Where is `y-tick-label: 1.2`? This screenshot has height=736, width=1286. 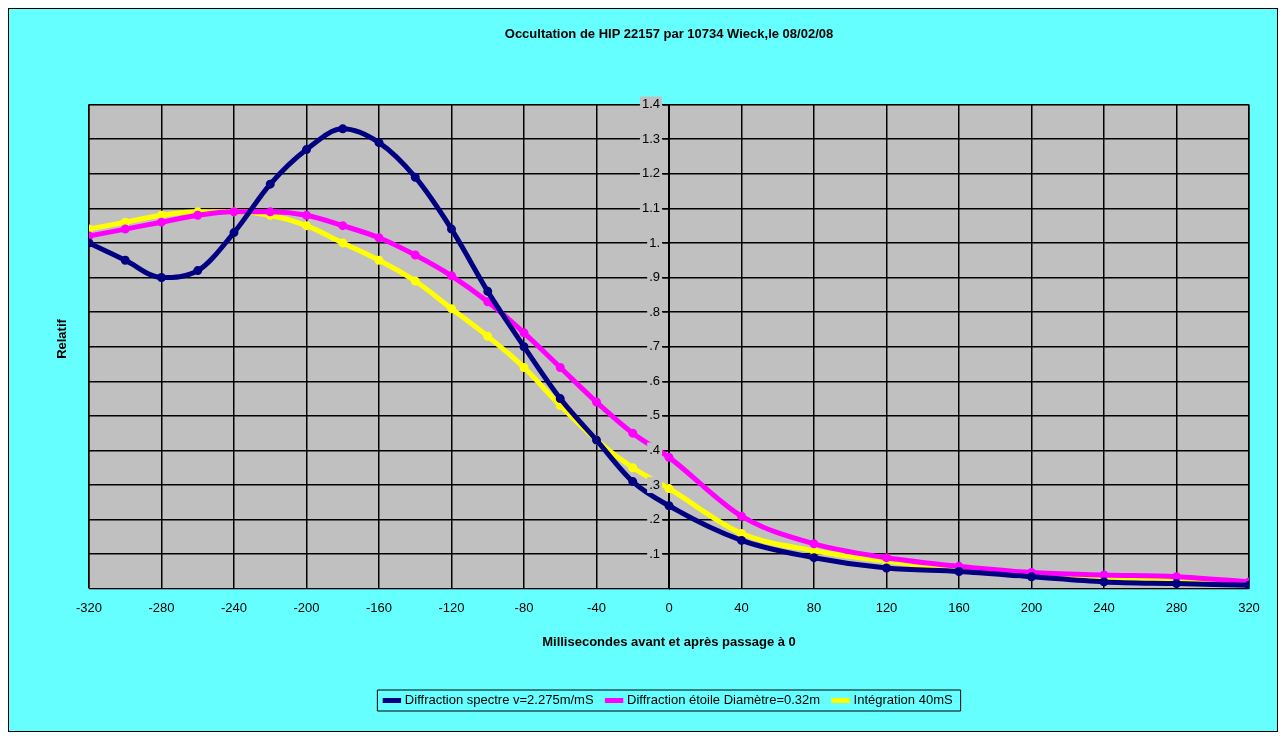
y-tick-label: 1.2 is located at coordinates (650, 173).